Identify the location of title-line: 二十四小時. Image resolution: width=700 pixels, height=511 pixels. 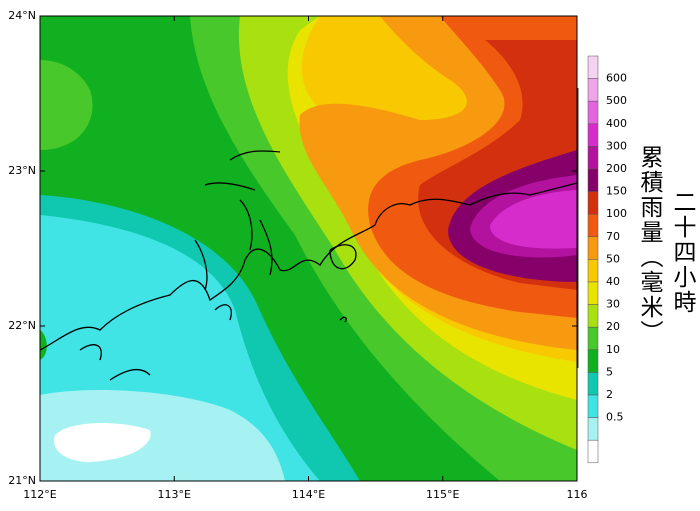
(682, 252).